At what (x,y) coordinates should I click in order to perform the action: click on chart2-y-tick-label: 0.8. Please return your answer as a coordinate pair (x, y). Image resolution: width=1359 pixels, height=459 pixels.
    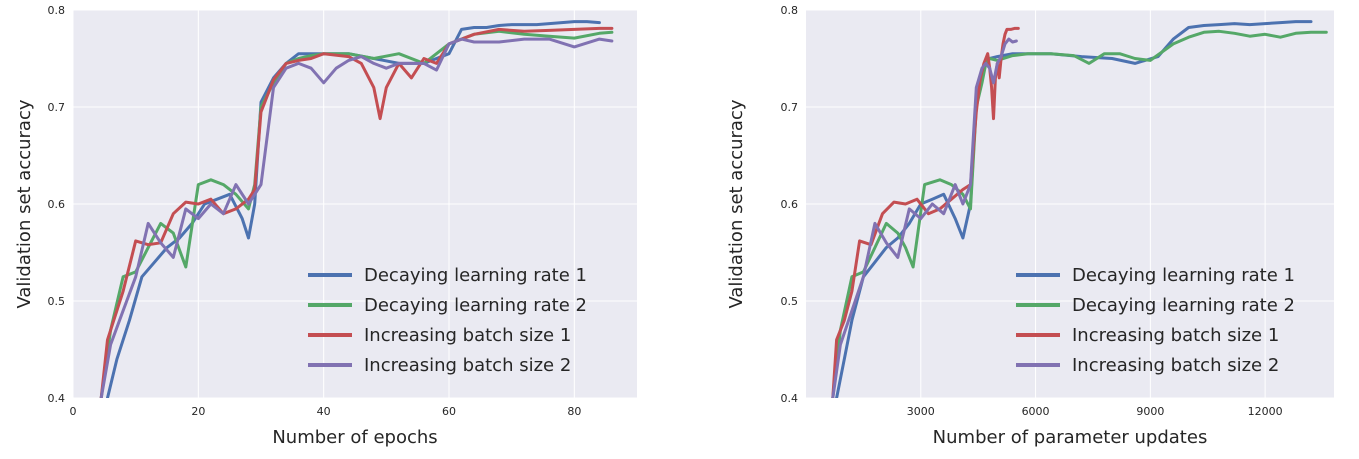
    Looking at the image, I should click on (790, 10).